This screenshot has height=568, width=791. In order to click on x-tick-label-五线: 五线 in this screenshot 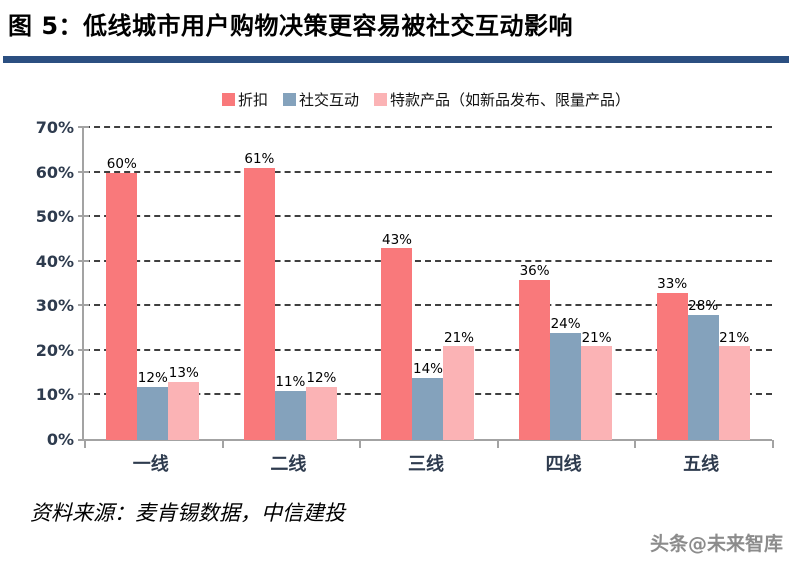, I will do `click(701, 464)`.